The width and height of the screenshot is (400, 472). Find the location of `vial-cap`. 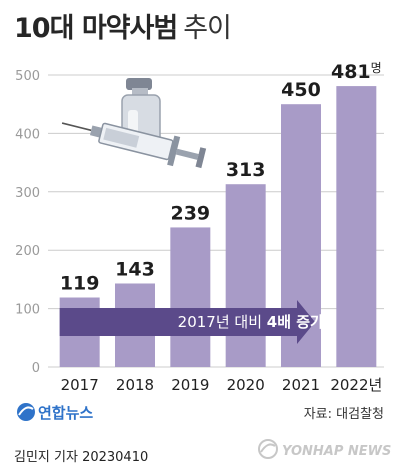

vial-cap is located at coordinates (139, 84).